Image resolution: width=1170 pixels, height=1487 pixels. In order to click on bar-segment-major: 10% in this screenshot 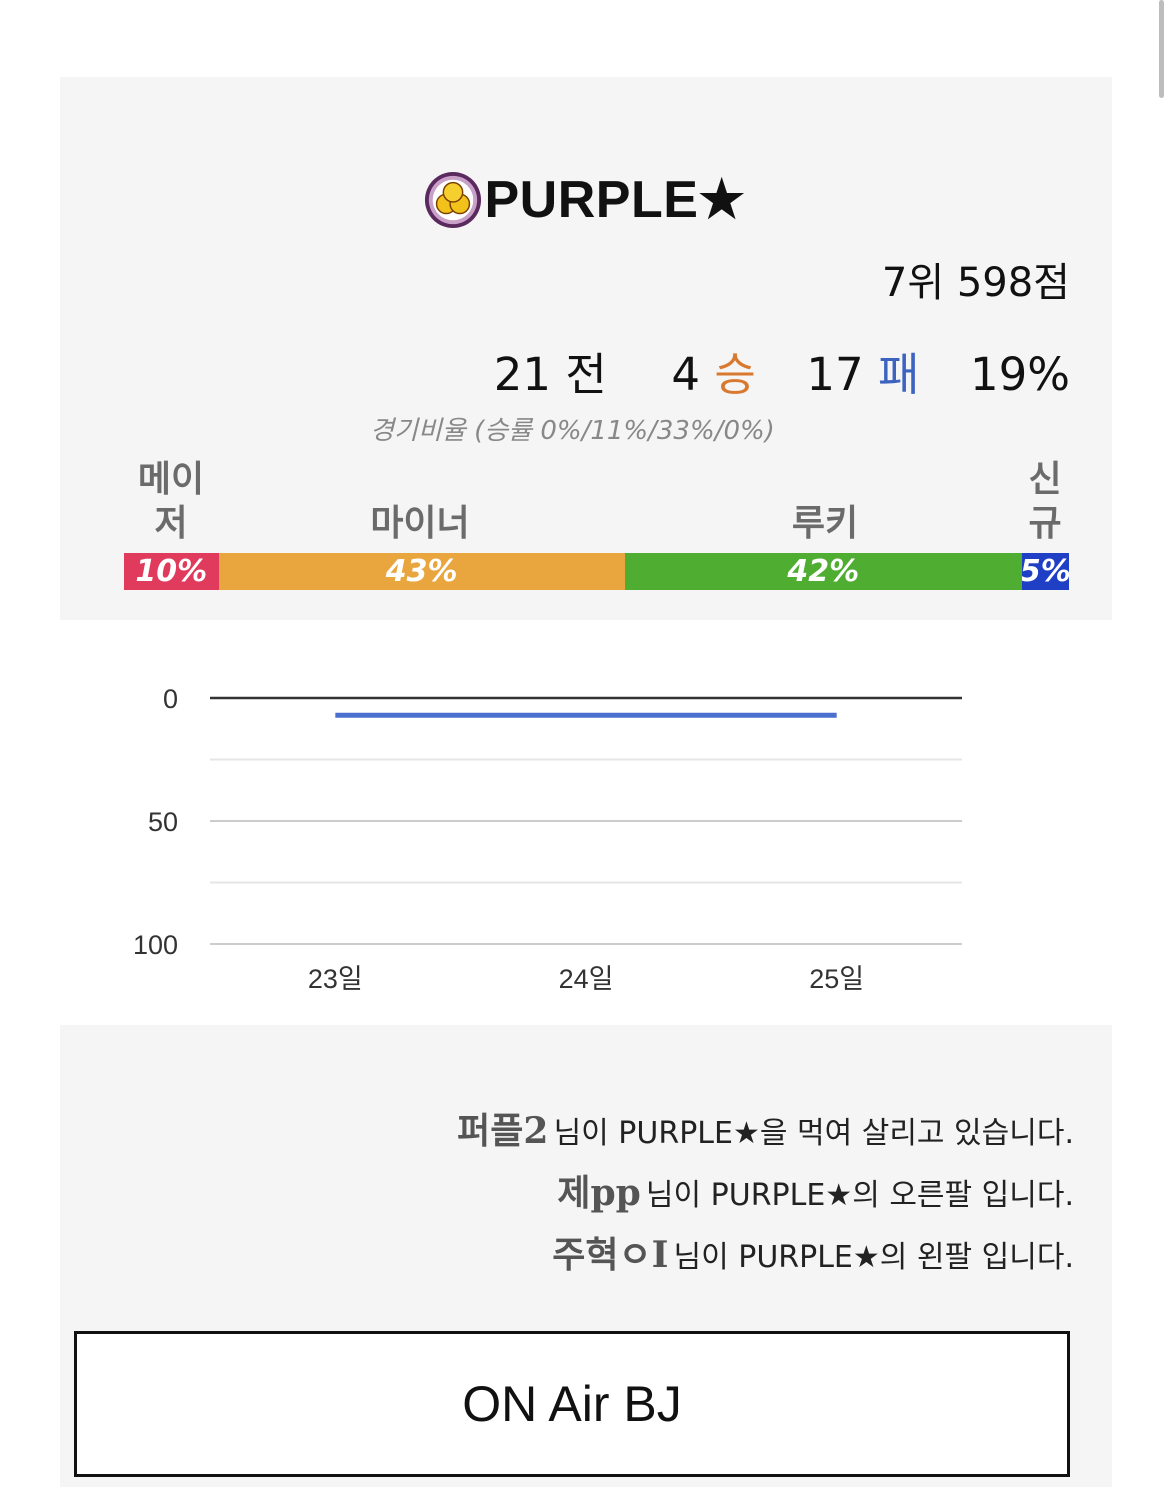, I will do `click(171, 571)`.